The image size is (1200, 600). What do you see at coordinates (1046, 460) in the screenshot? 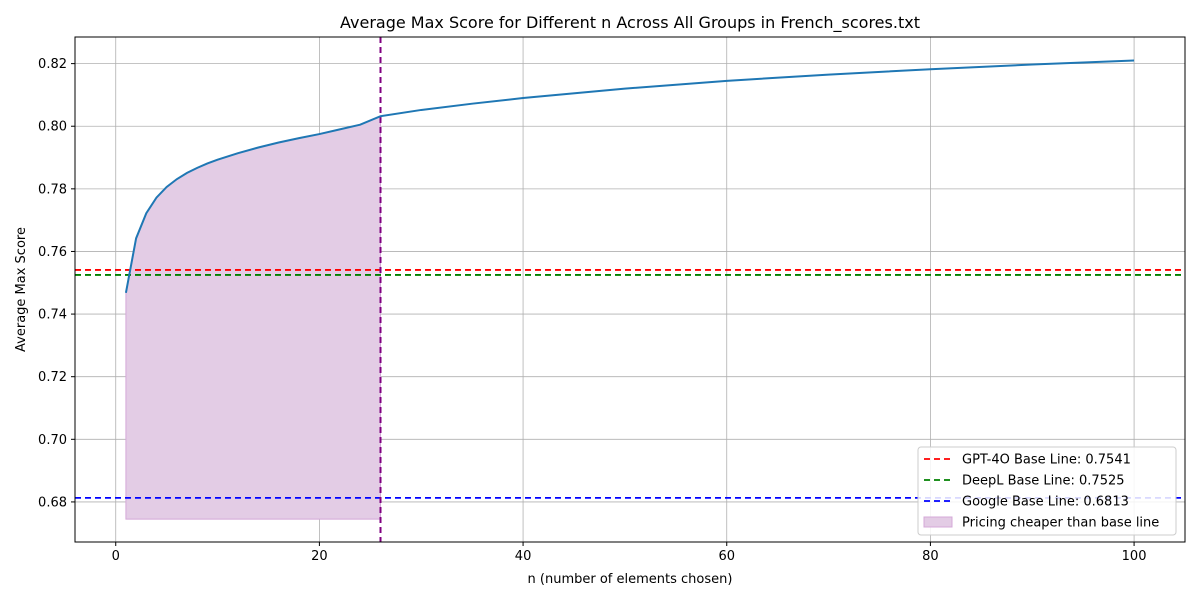
I see `legend-label: GPT-4O Base Line: 0.7541` at bounding box center [1046, 460].